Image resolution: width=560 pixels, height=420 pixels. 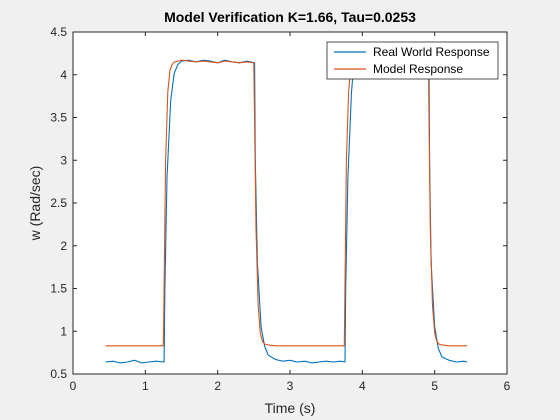 What do you see at coordinates (58, 289) in the screenshot?
I see `y-tick-label: 1.5` at bounding box center [58, 289].